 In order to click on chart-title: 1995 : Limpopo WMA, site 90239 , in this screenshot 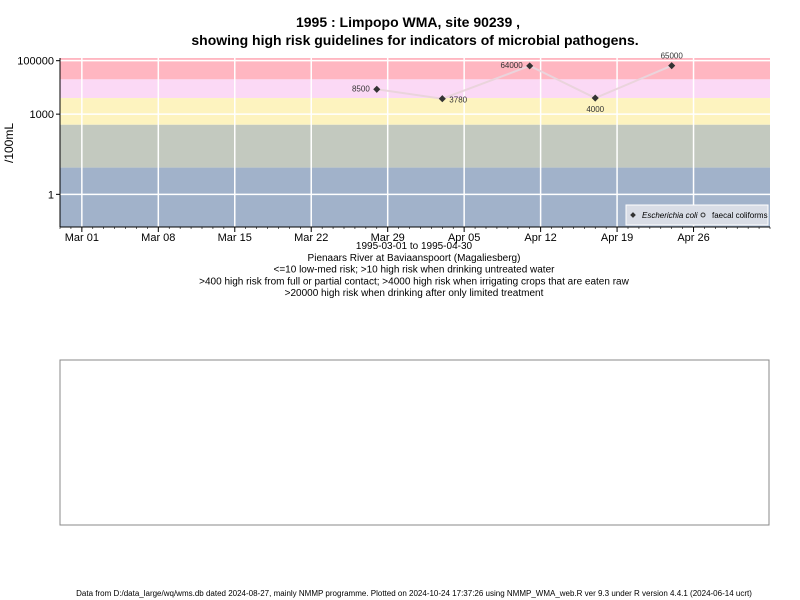, I will do `click(408, 22)`.